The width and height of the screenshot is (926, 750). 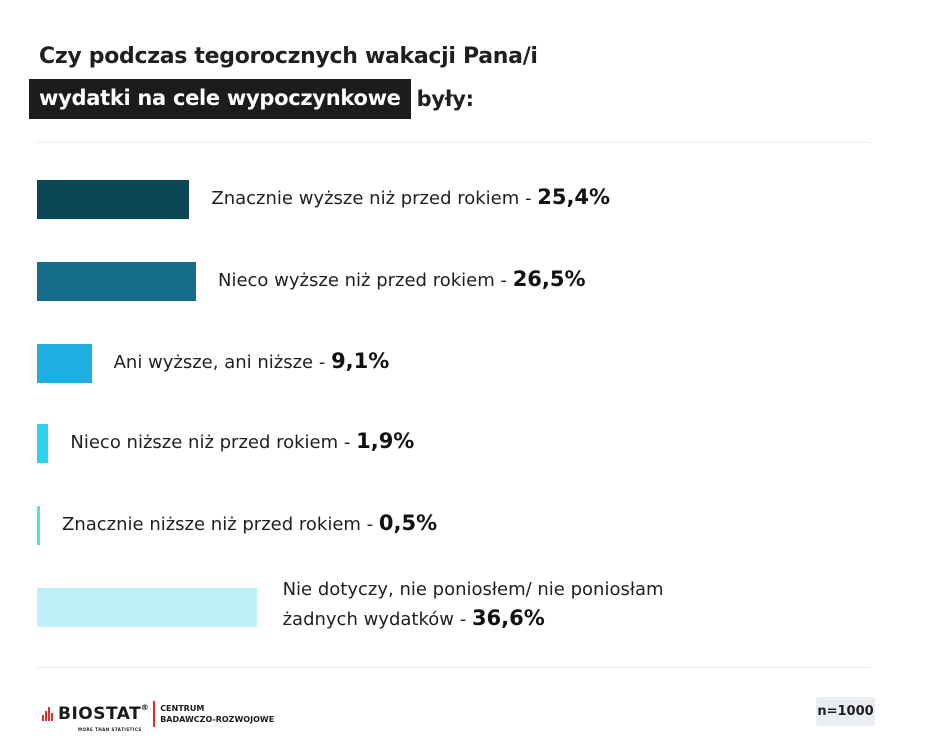 What do you see at coordinates (48, 714) in the screenshot?
I see `logo-bars-icon` at bounding box center [48, 714].